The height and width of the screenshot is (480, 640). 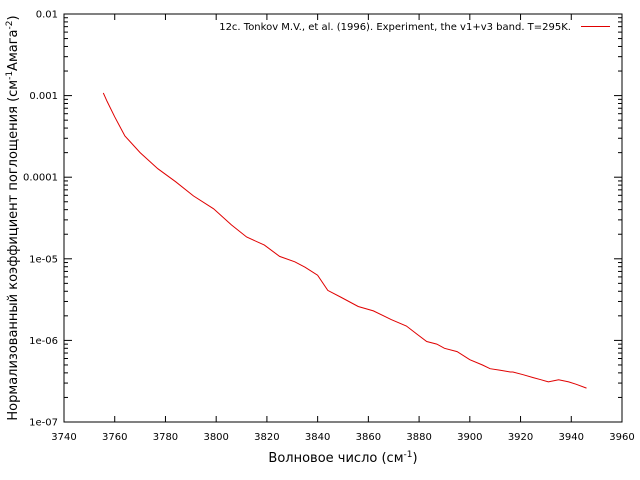 What do you see at coordinates (215, 437) in the screenshot?
I see `x-tick-label: 3800` at bounding box center [215, 437].